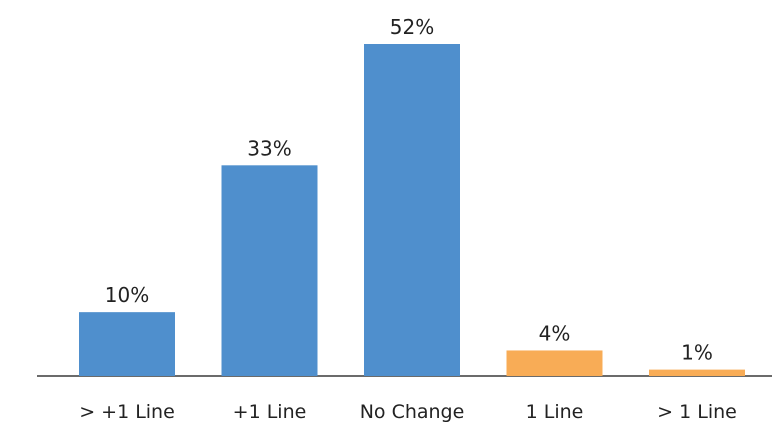  What do you see at coordinates (270, 412) in the screenshot?
I see `x-tick-label-1: +1 Line` at bounding box center [270, 412].